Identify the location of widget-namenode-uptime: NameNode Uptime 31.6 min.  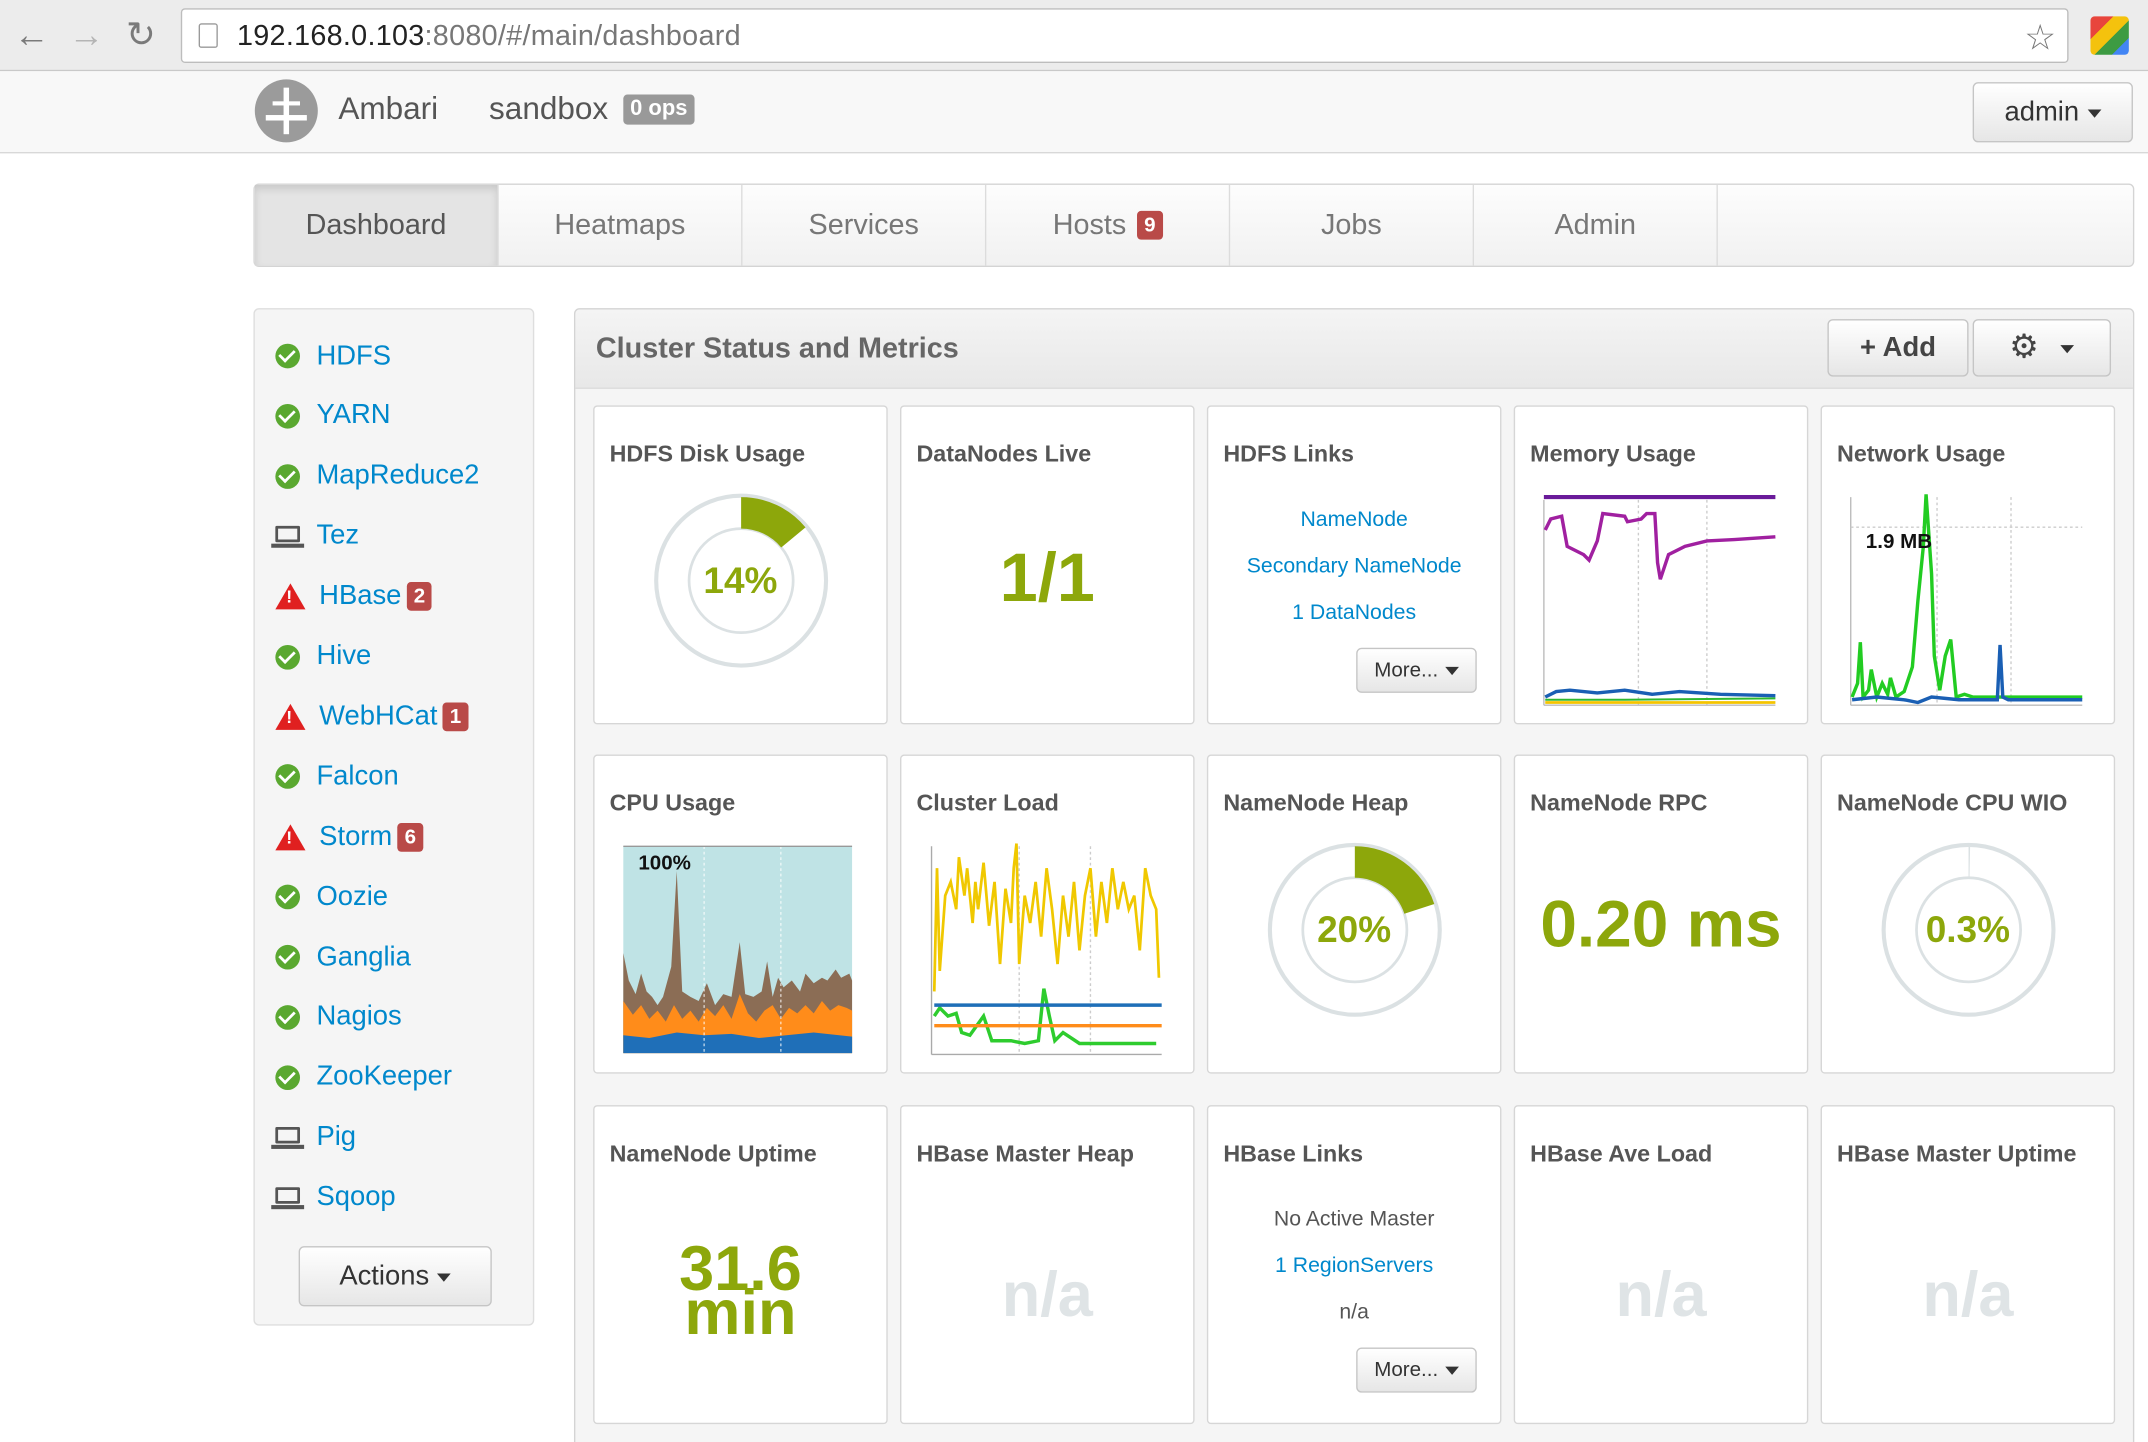
(740, 1265).